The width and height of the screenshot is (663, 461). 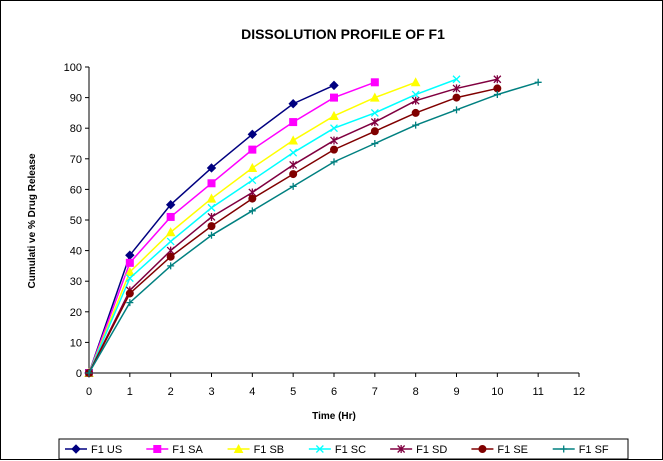 What do you see at coordinates (76, 252) in the screenshot?
I see `y-tick-label: 40` at bounding box center [76, 252].